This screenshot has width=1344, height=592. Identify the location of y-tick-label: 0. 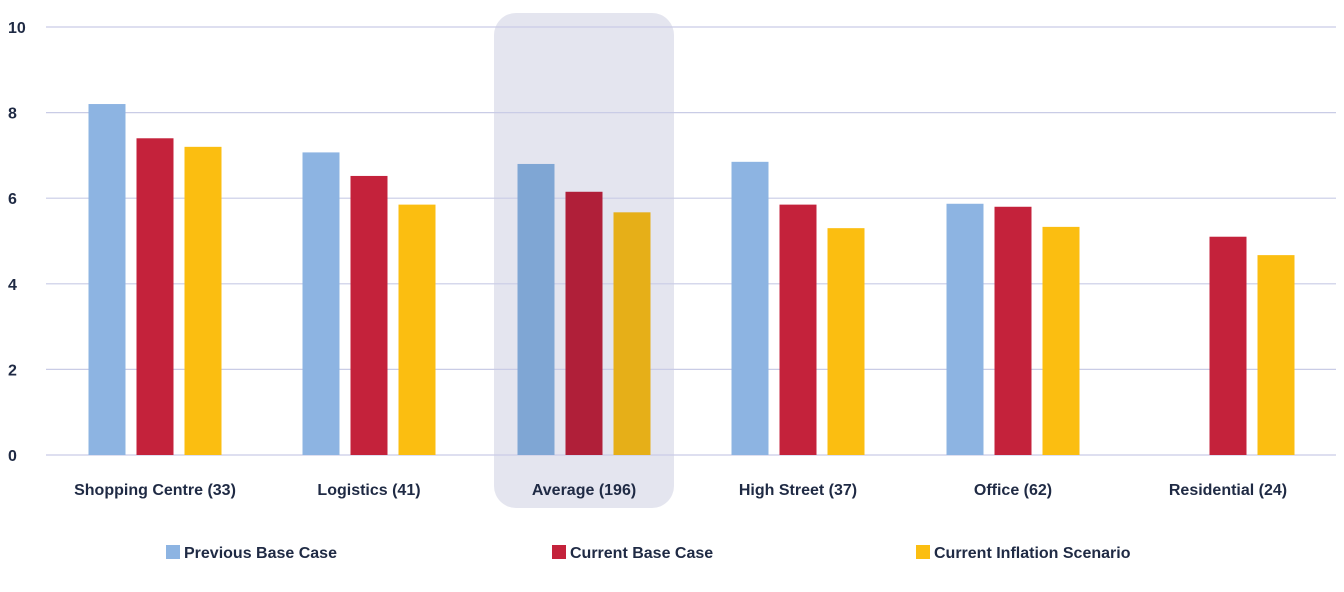
(12, 456).